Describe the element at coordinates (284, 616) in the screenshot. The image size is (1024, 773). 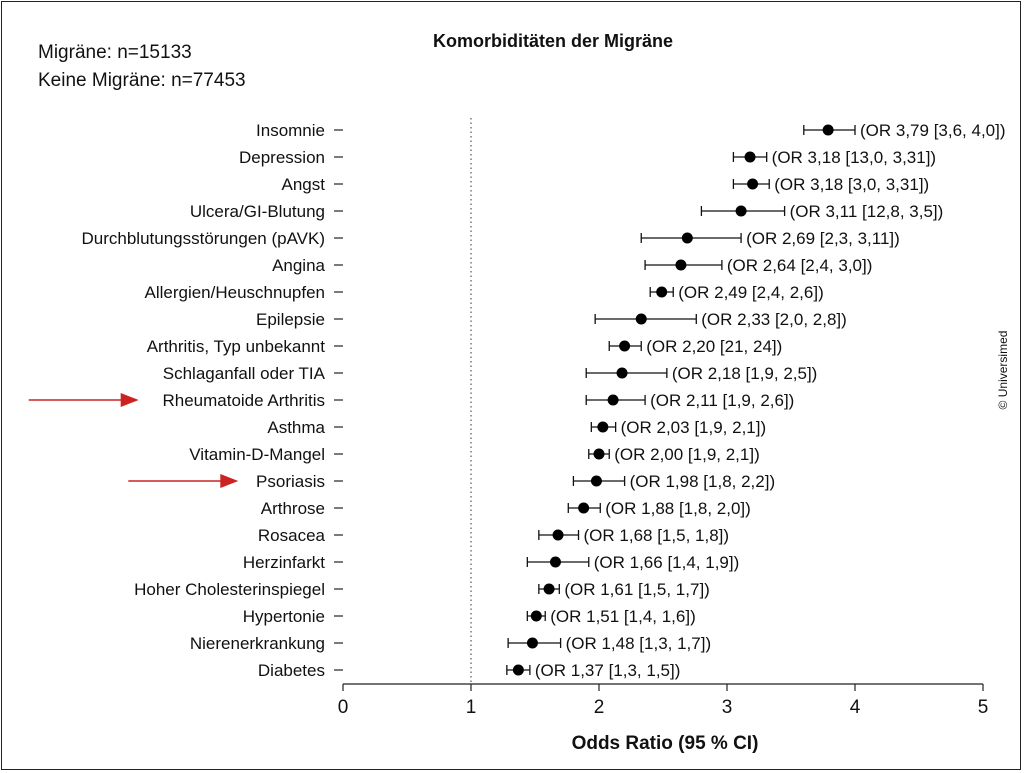
I see `row-label: Hypertonie` at that location.